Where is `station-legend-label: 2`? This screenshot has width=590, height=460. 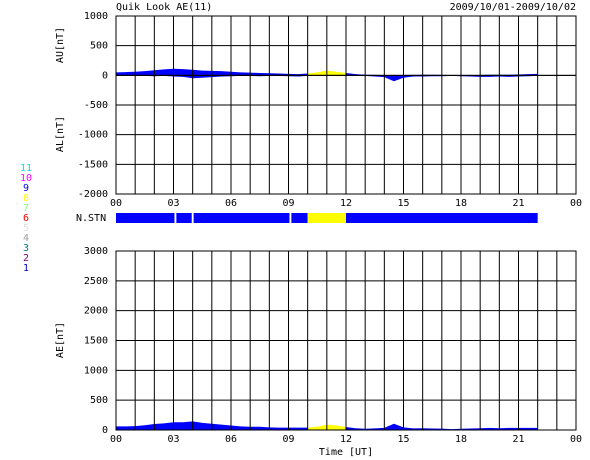
station-legend-label: 2 is located at coordinates (26, 258).